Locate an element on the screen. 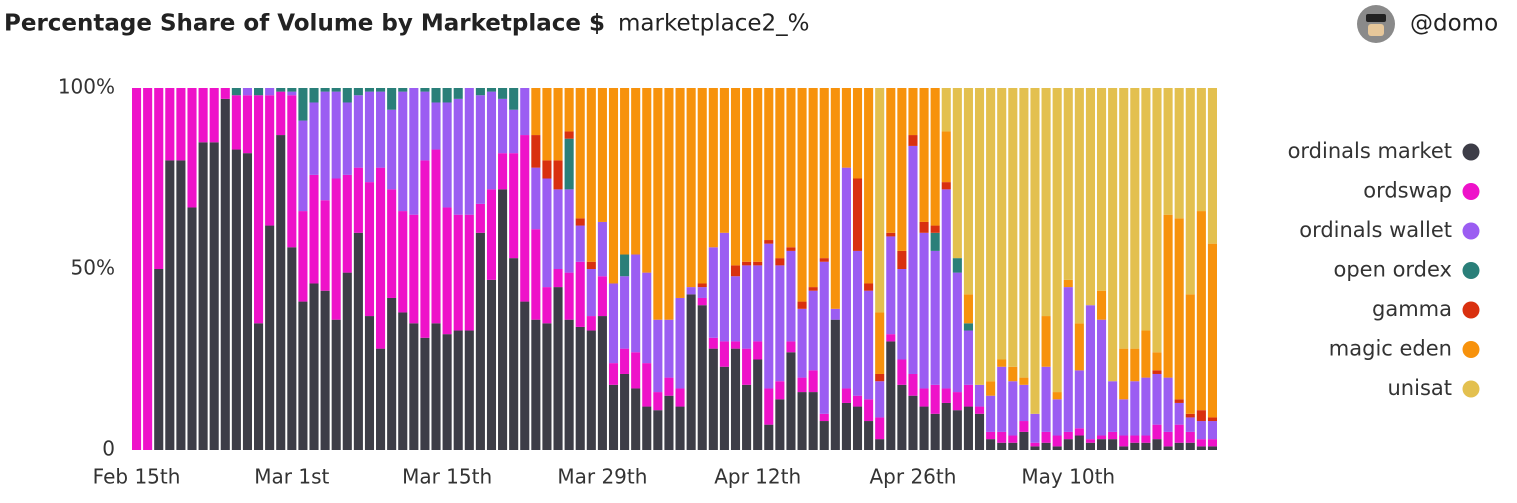  x-tick-label: Mar 1st is located at coordinates (291, 477).